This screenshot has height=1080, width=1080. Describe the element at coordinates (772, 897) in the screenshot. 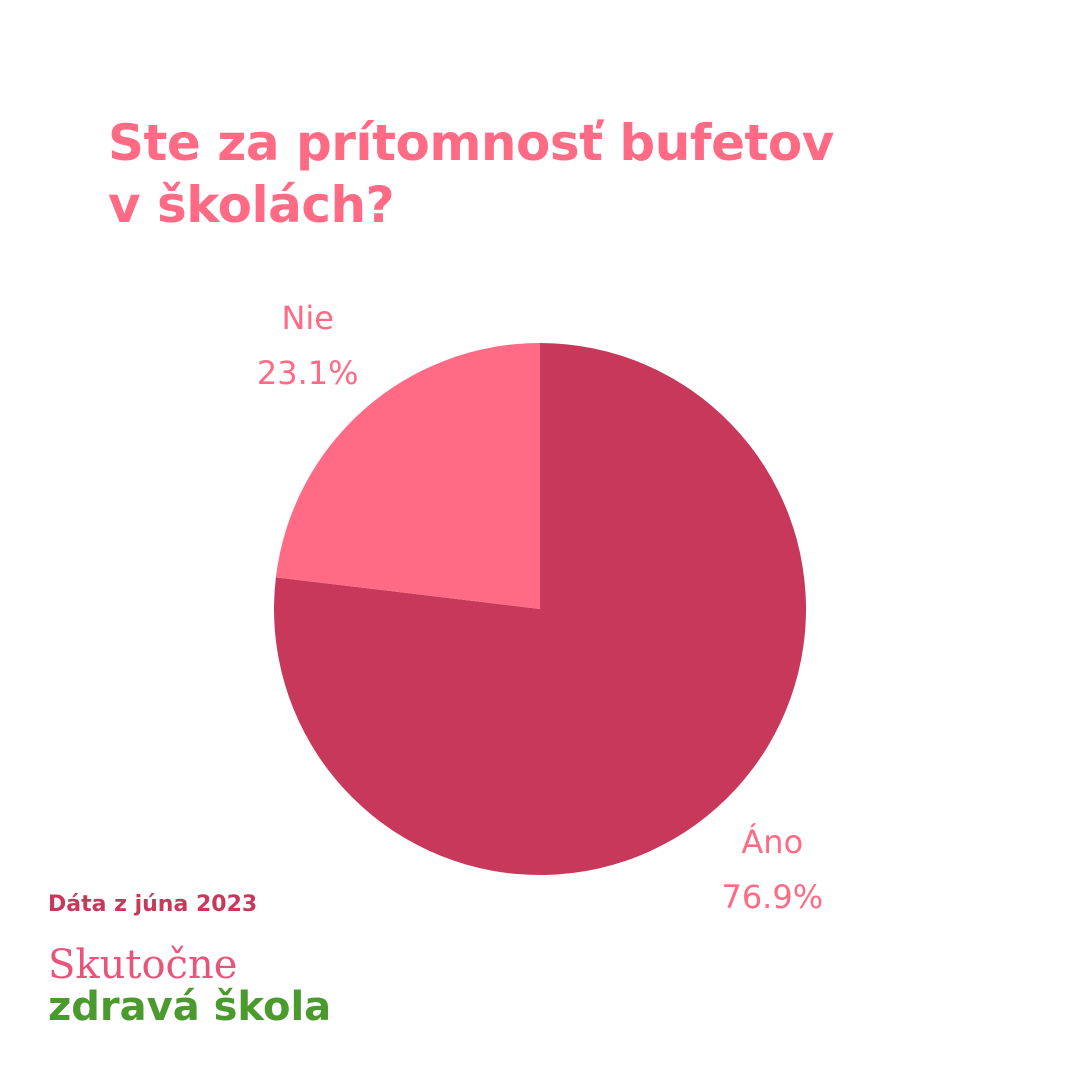

I see `value-label: 76.9%` at that location.